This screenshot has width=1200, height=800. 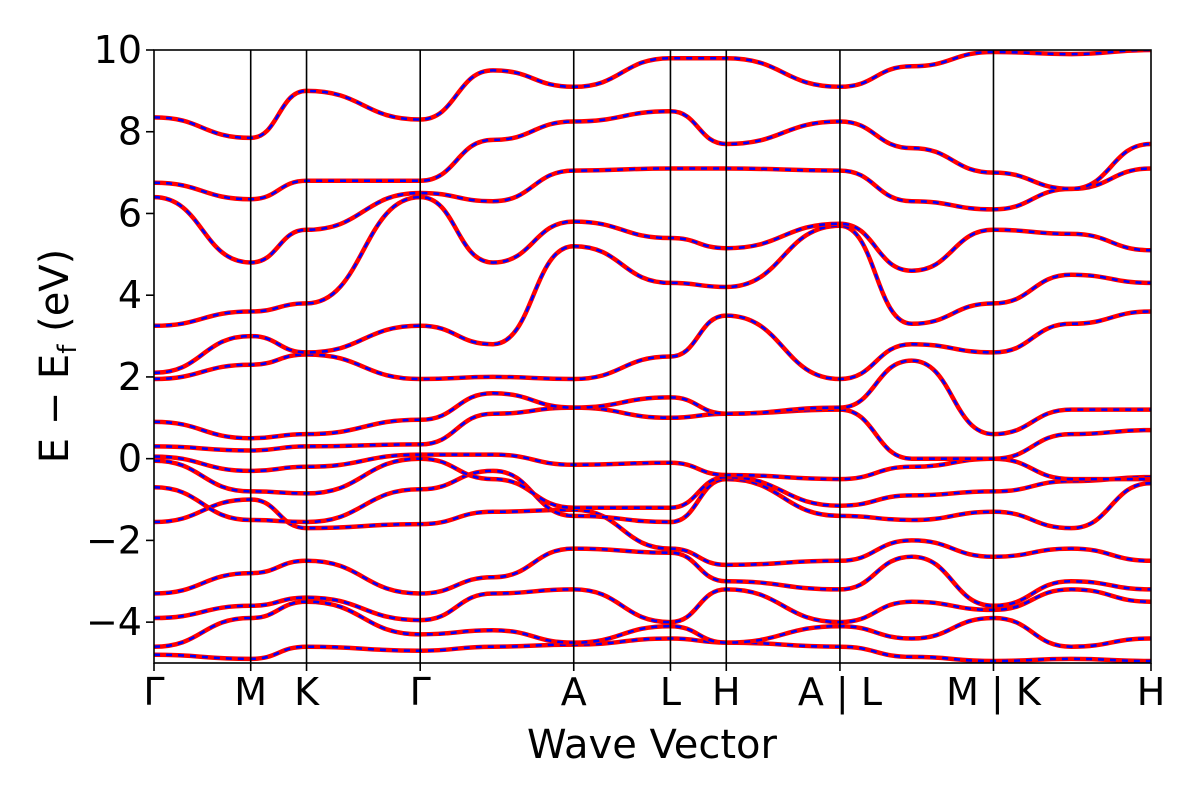 I want to click on band-13-wannier-line, so click(x=652, y=261).